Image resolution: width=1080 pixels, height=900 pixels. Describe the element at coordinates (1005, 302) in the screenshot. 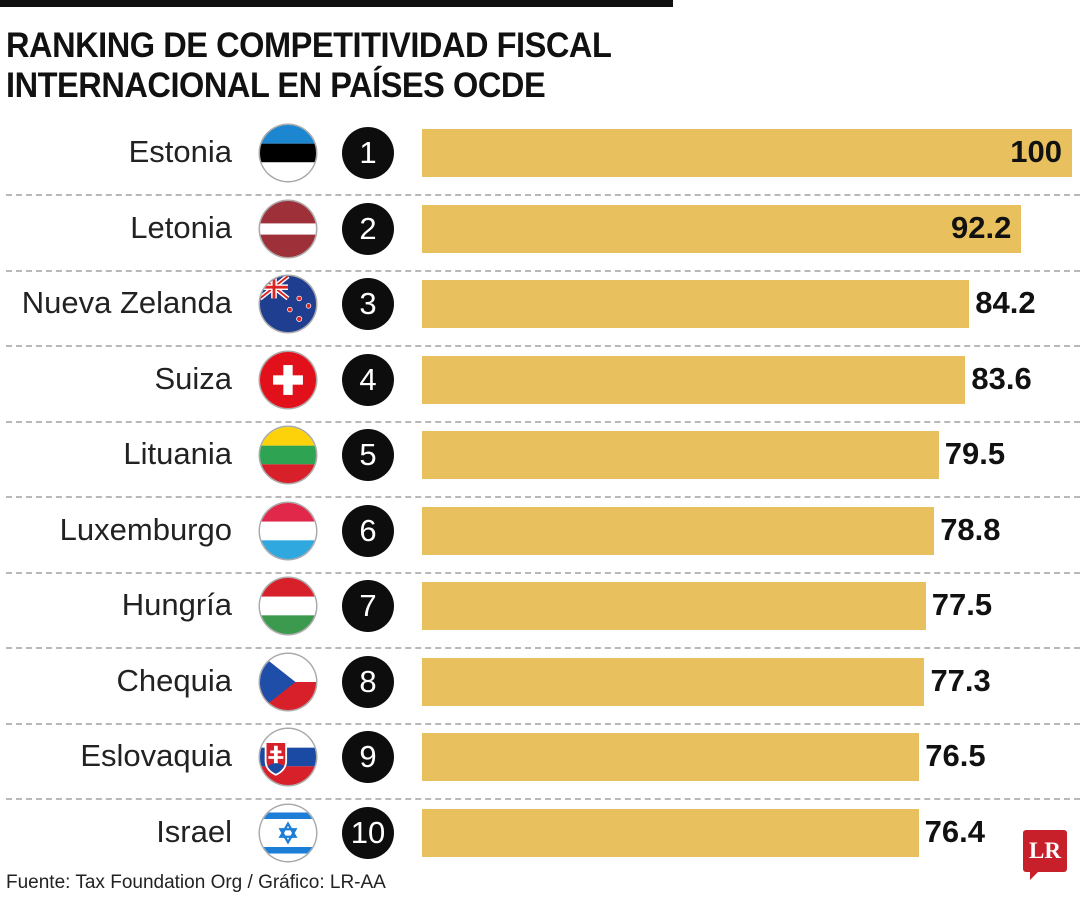

I see `value-label: 84.2` at that location.